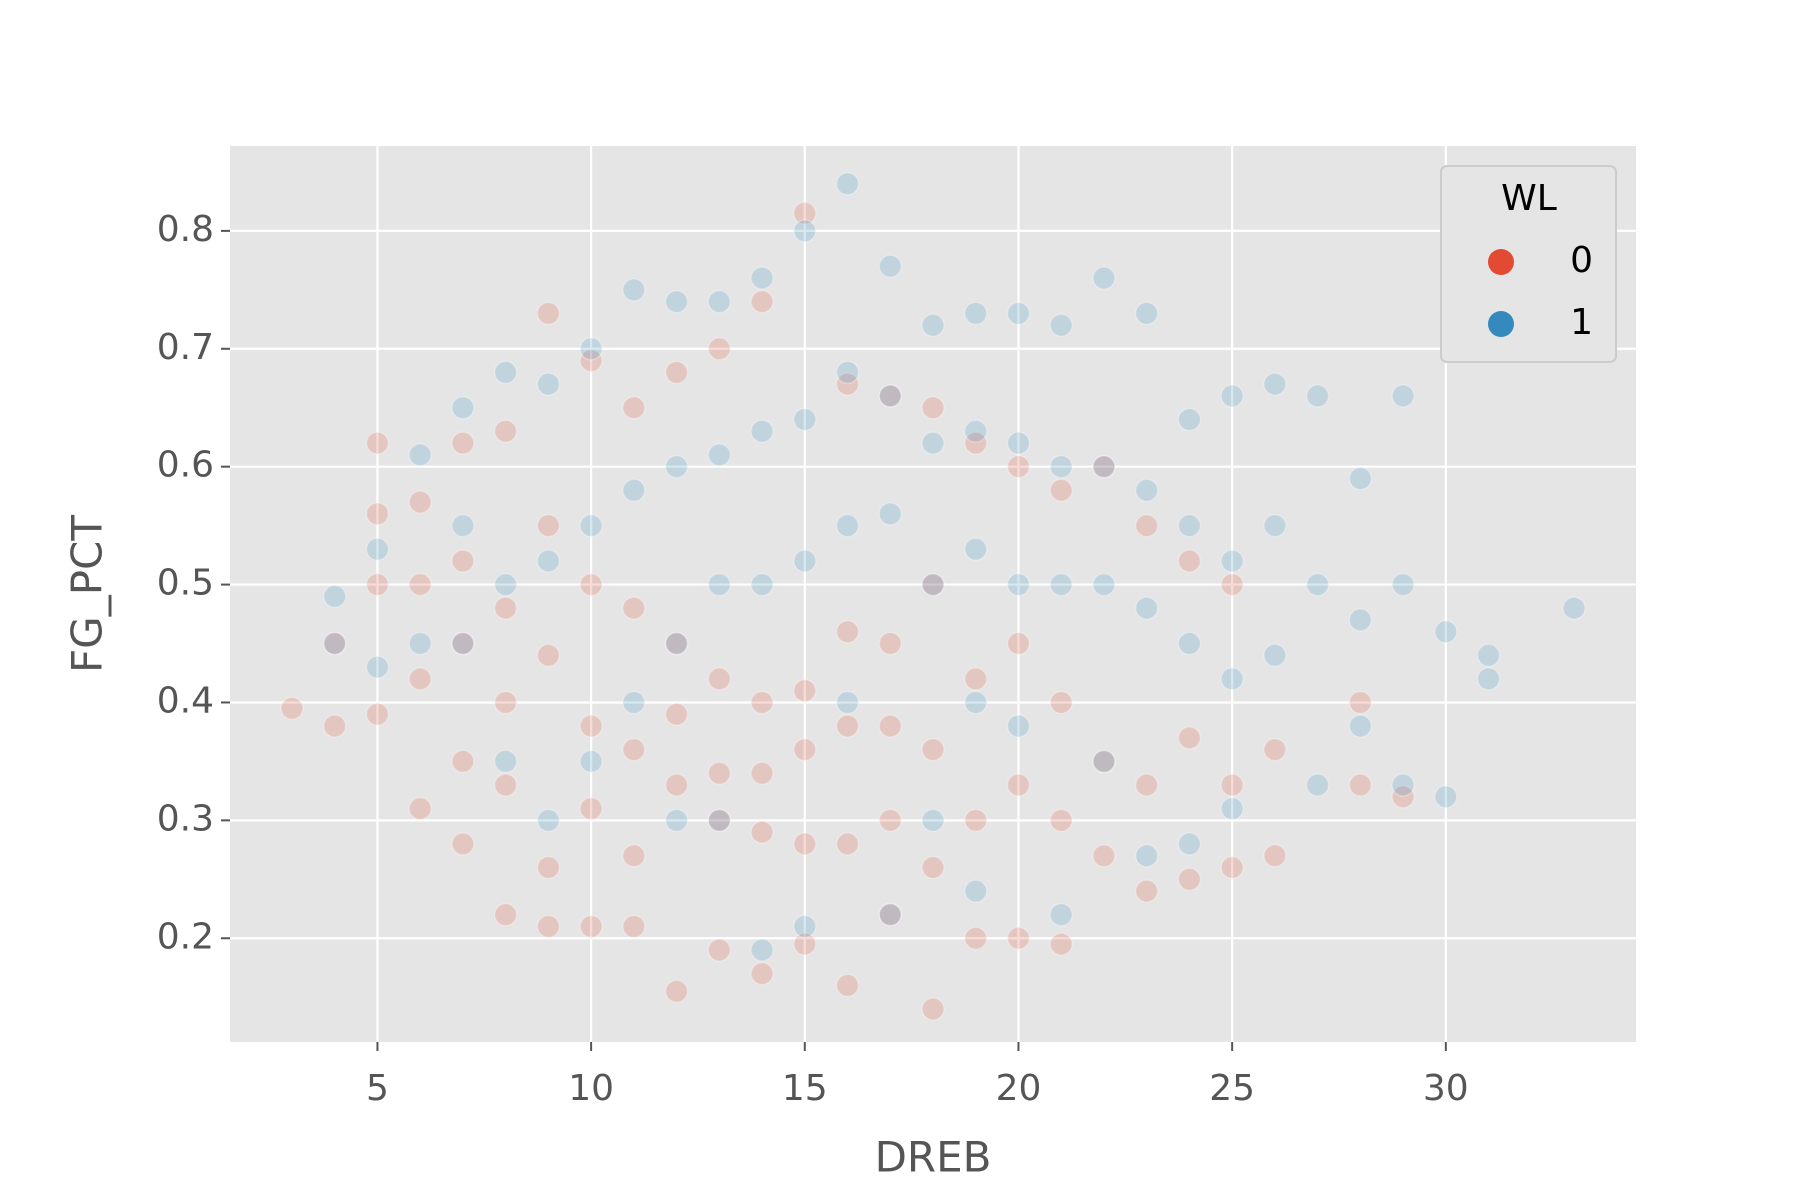 This screenshot has width=1800, height=1200. I want to click on y-tick-label: 0.6, so click(185, 465).